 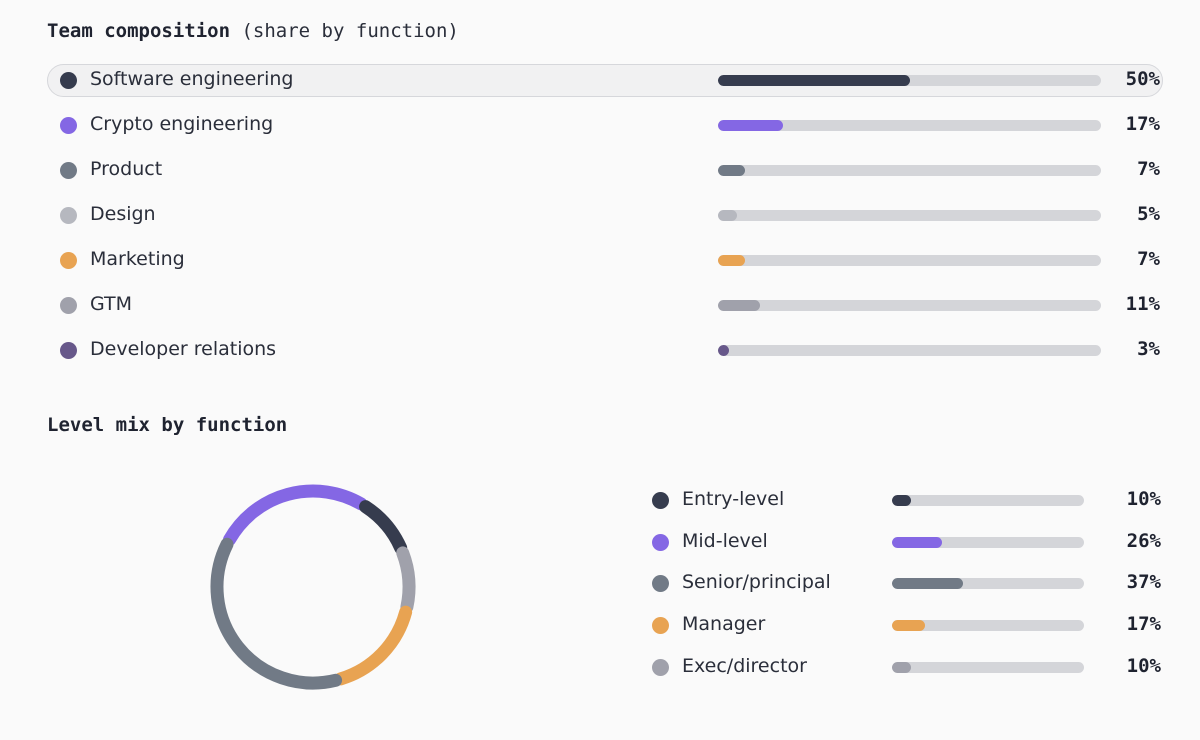 I want to click on bar-value: 26%, so click(x=1143, y=540).